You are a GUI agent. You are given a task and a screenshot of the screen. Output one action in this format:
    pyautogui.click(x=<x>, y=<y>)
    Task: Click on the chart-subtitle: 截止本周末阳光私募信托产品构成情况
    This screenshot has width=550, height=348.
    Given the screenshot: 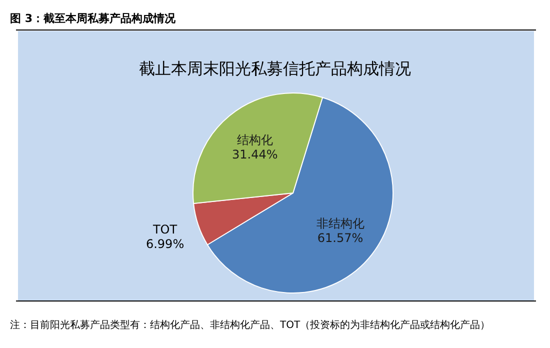 What is the action you would take?
    pyautogui.click(x=275, y=68)
    